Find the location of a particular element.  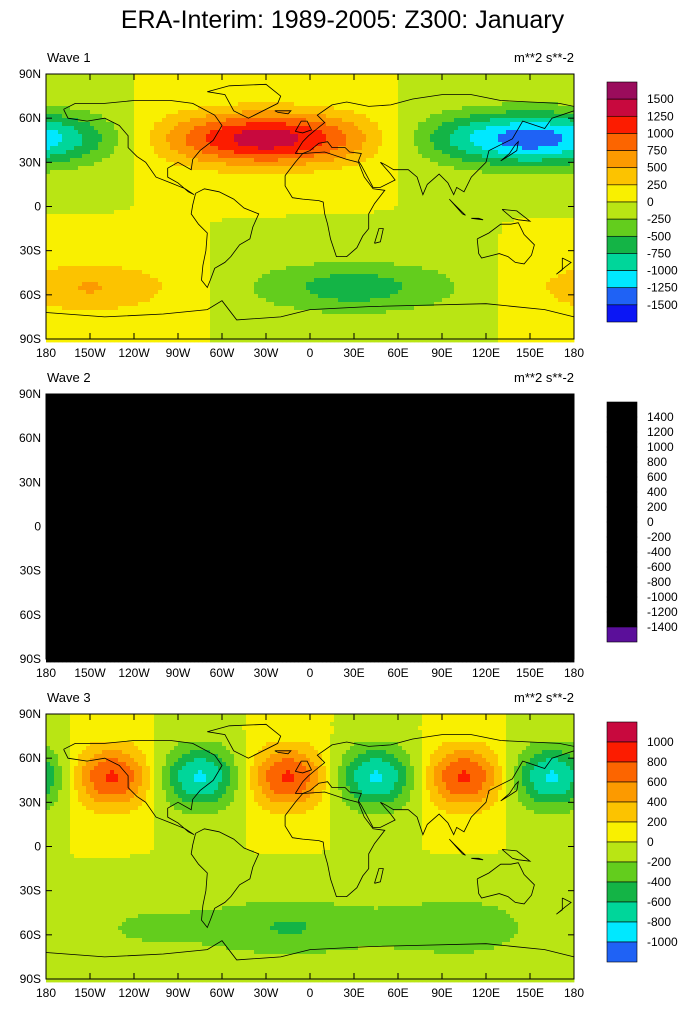

colorbar-label: -1250 is located at coordinates (662, 288).